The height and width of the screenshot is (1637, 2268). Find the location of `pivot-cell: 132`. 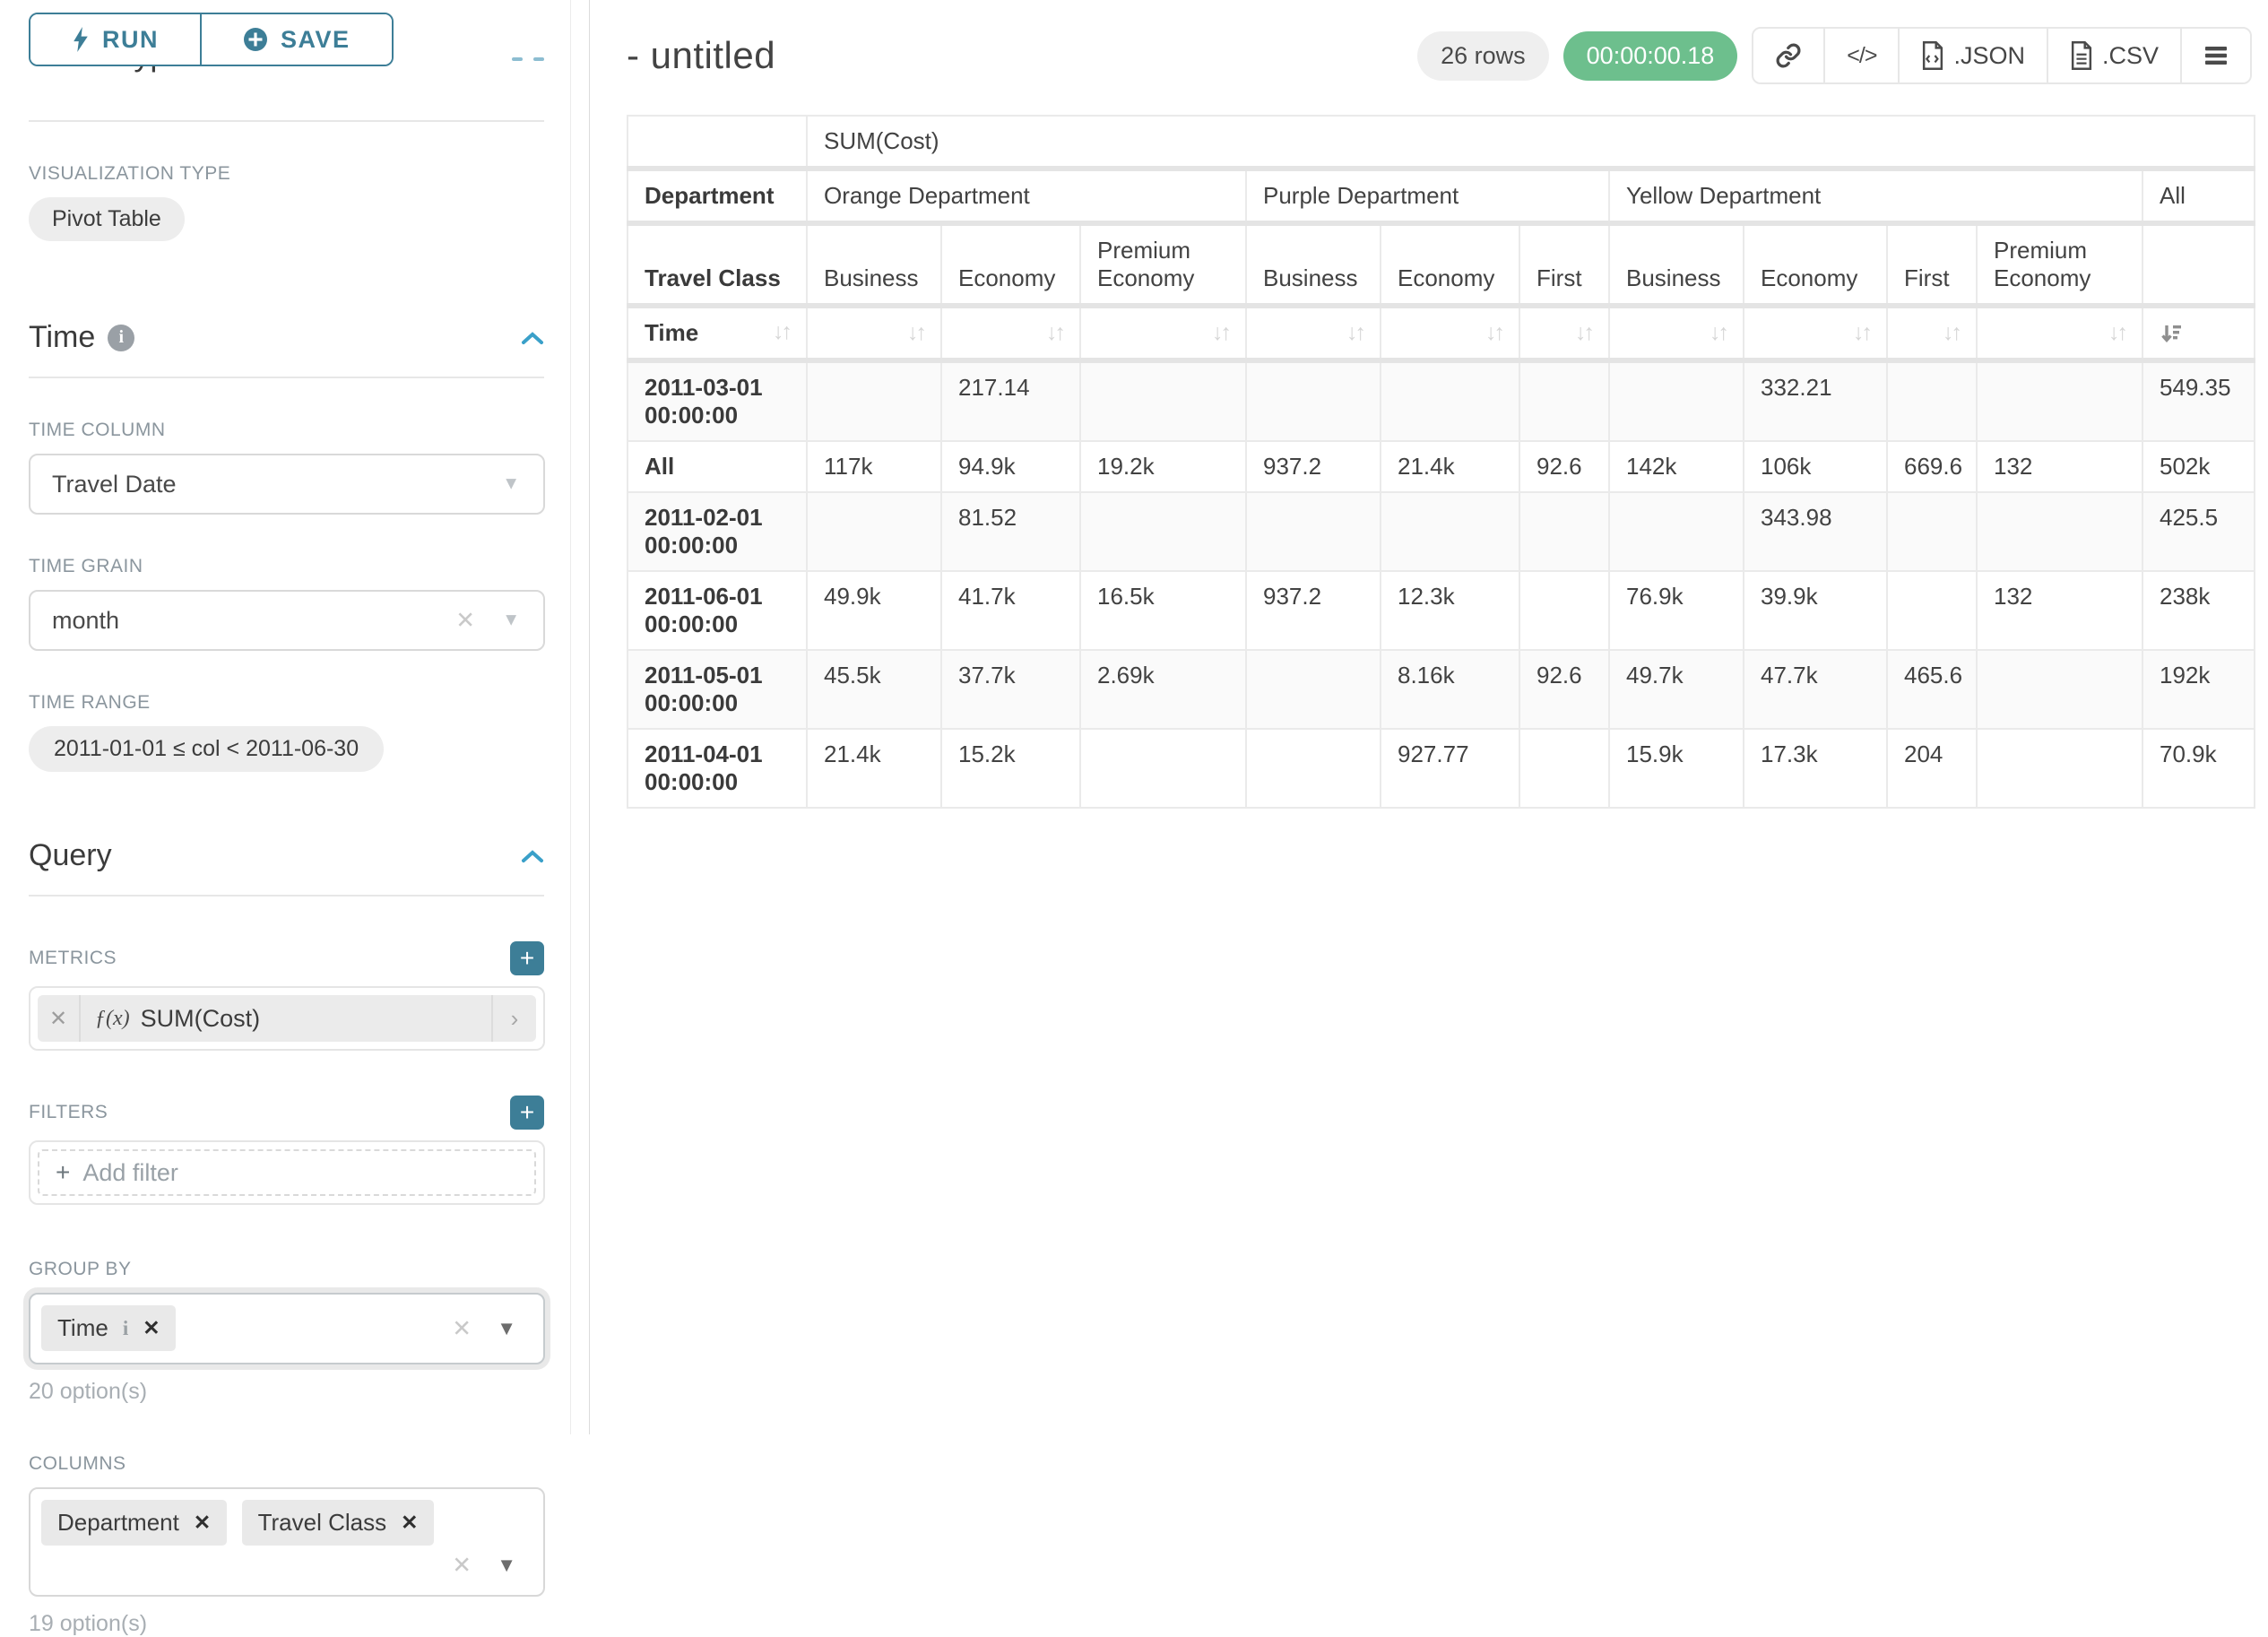

pivot-cell: 132 is located at coordinates (2060, 467).